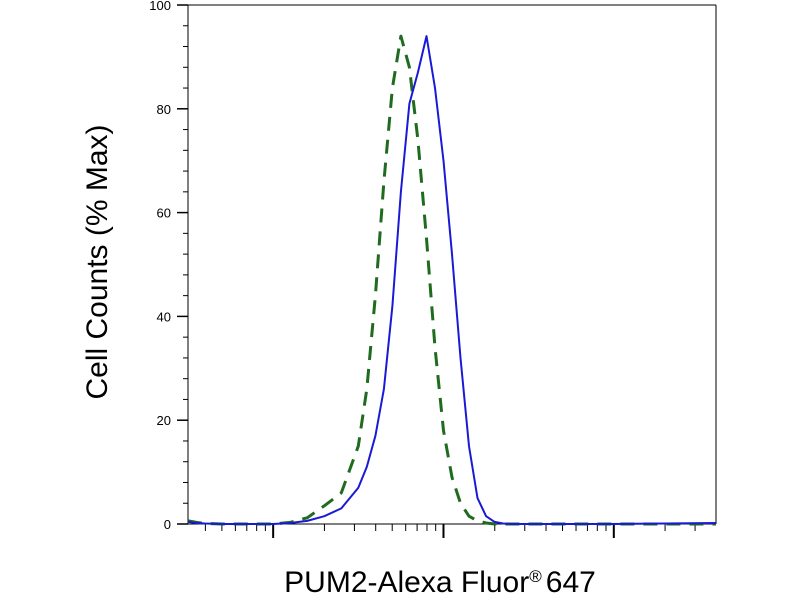  I want to click on y-axis: 0 20 40 60 80 100, so click(169, 266).